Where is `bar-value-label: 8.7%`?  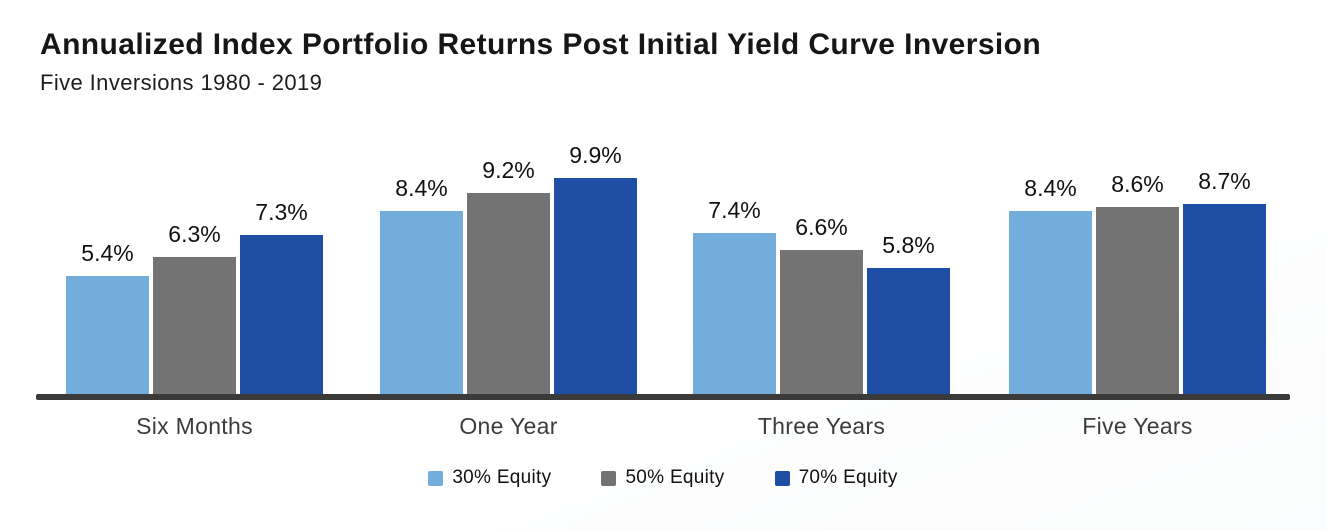 bar-value-label: 8.7% is located at coordinates (1224, 181).